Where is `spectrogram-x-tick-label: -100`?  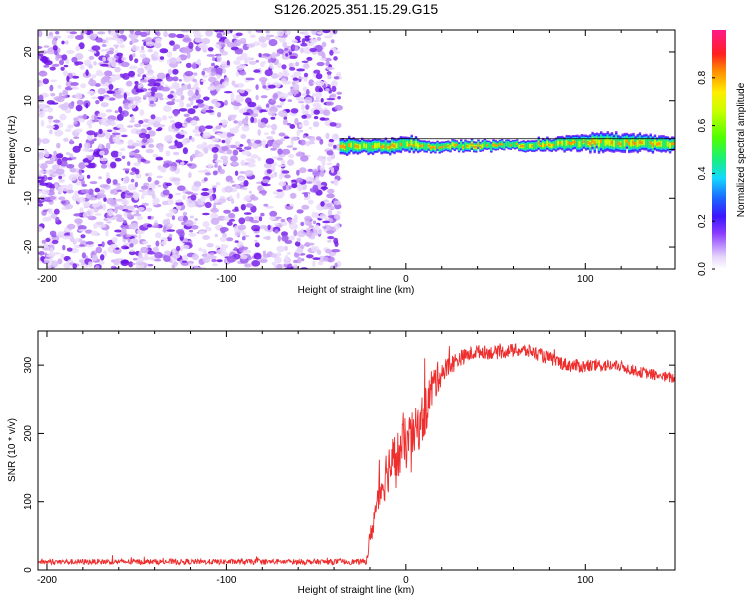 spectrogram-x-tick-label: -100 is located at coordinates (226, 279).